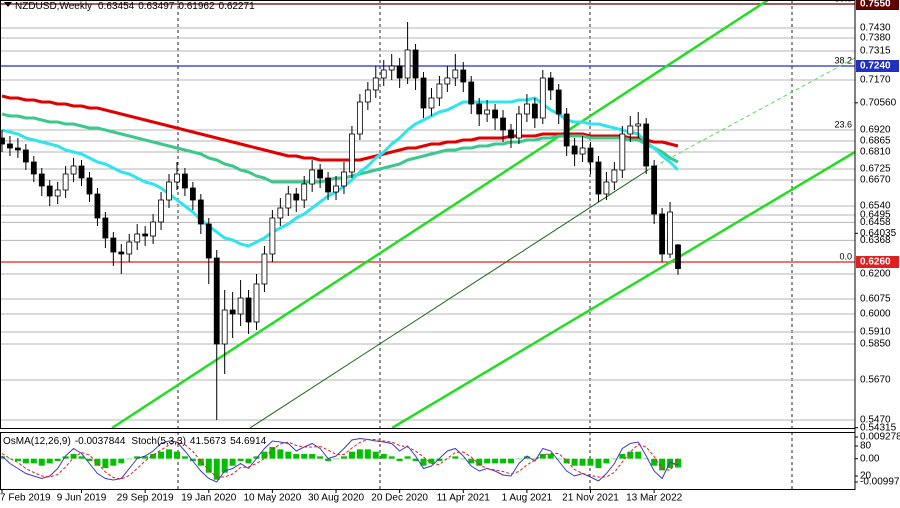 This screenshot has height=508, width=900. Describe the element at coordinates (875, 222) in the screenshot. I see `level-label: 0.6458` at that location.